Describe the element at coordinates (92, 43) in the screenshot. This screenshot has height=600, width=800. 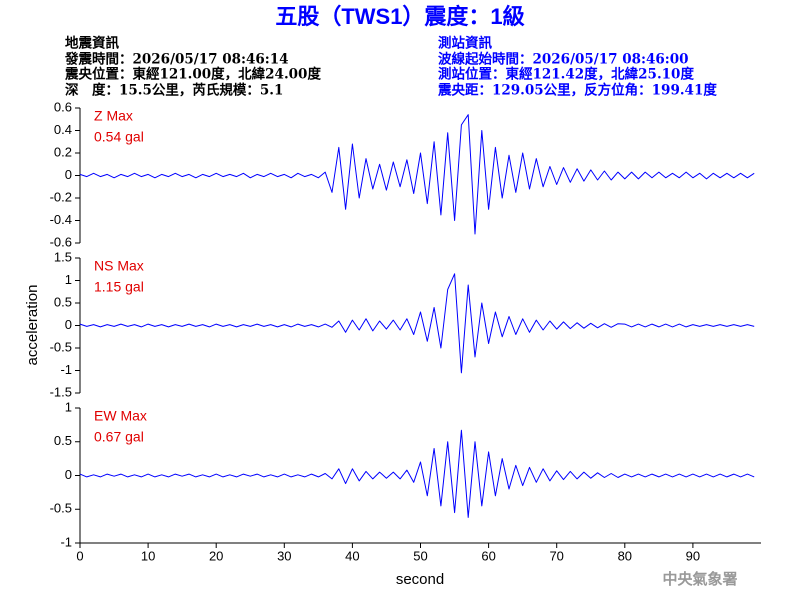
I see `info-text: 地震資訊` at that location.